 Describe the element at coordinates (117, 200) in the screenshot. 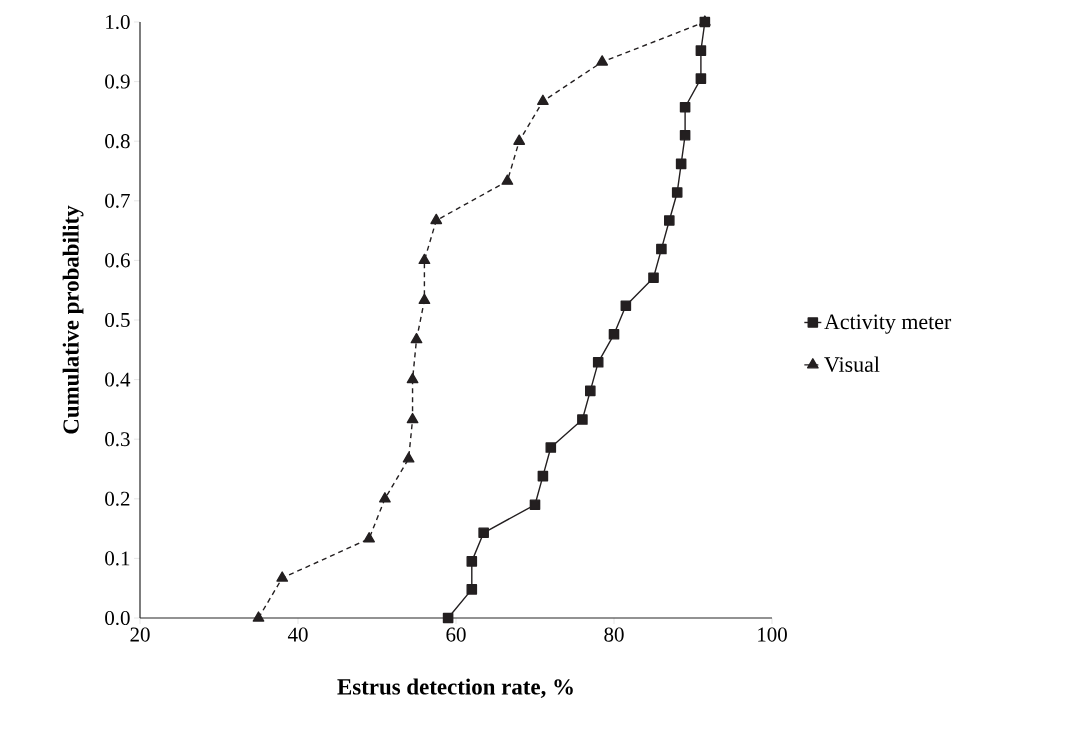

I see `y-tick-label: 0.7` at that location.